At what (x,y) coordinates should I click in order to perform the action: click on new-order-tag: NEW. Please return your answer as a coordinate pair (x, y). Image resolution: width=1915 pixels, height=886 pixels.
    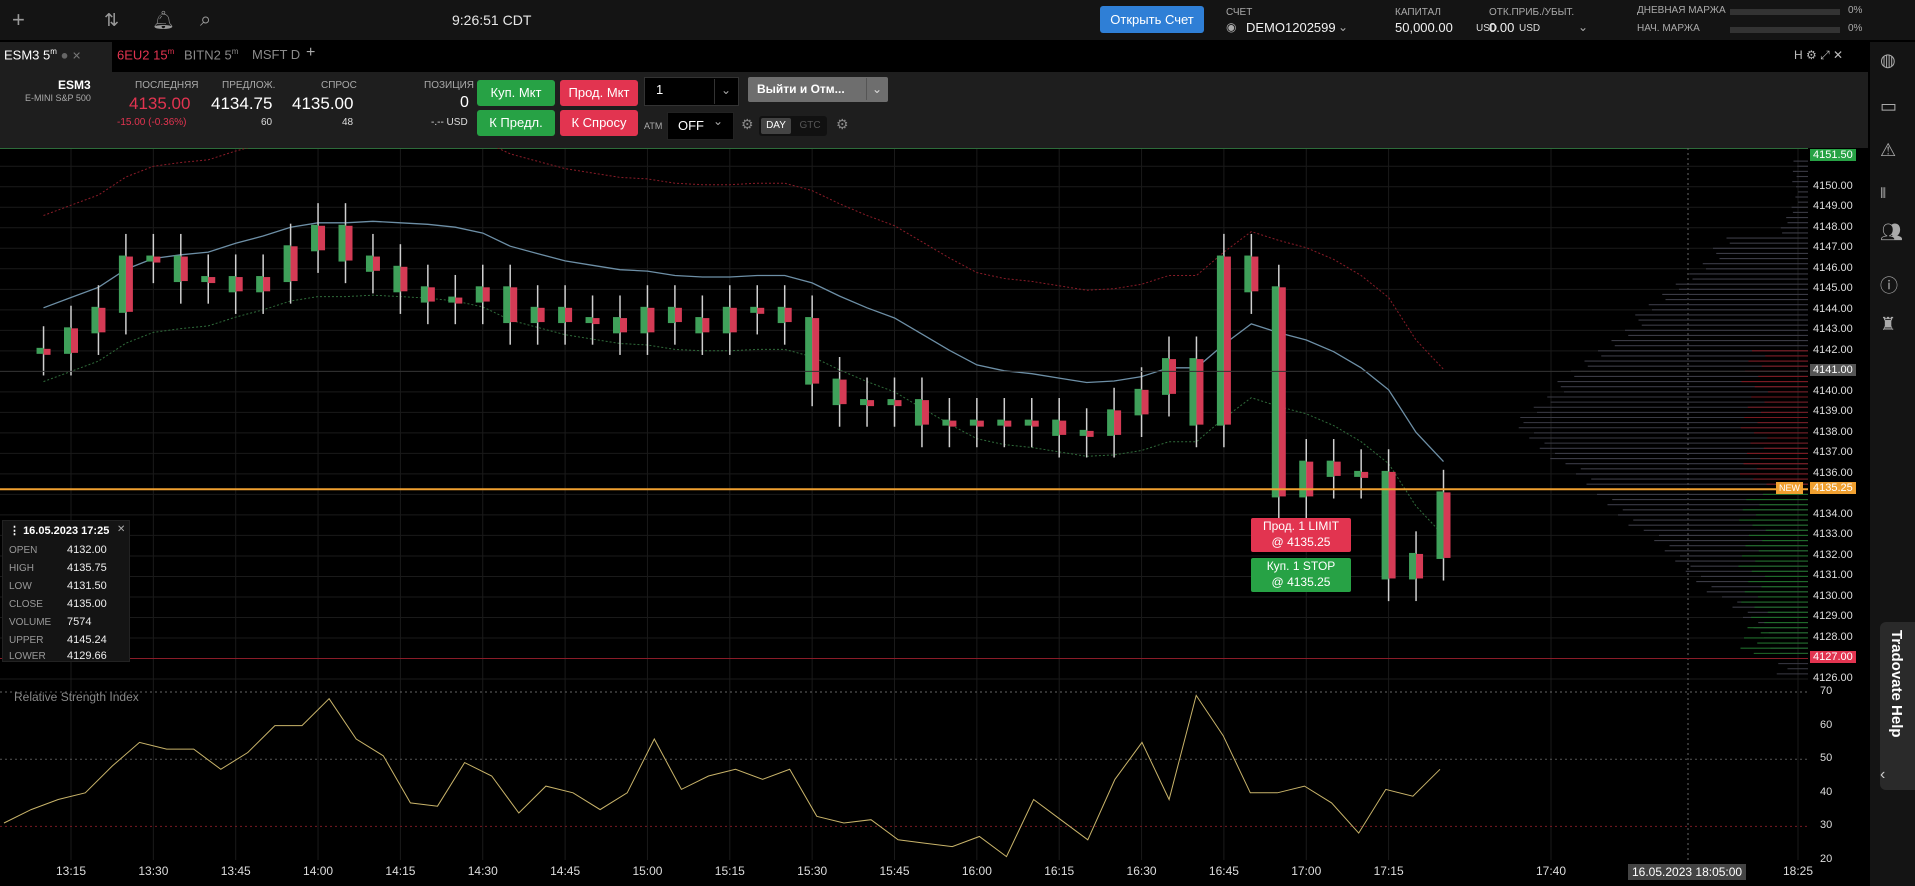
    Looking at the image, I should click on (1789, 488).